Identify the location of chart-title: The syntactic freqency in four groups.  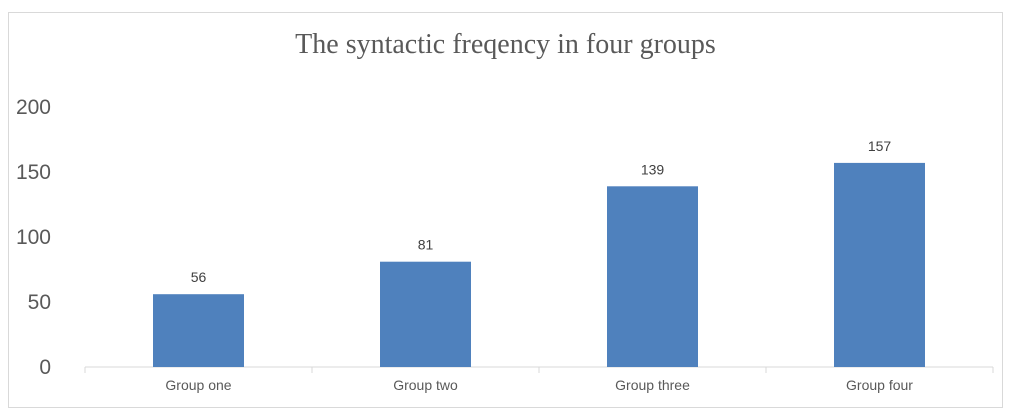
(505, 44).